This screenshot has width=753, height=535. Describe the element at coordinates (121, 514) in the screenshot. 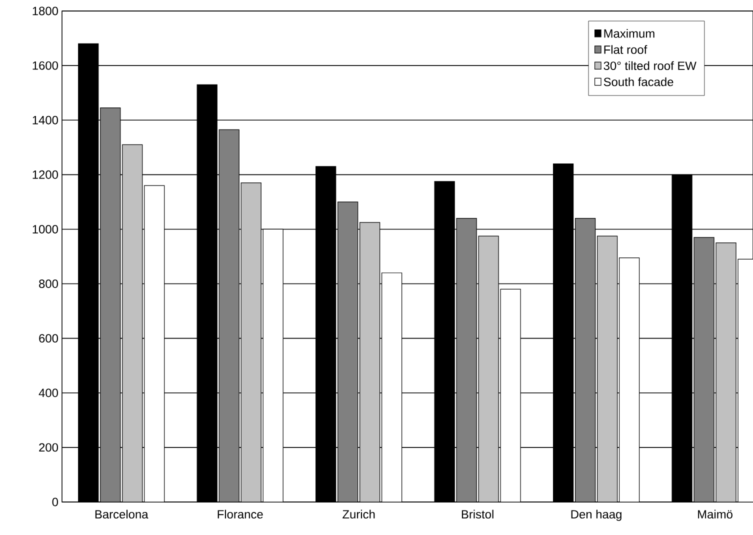

I see `x-tick-label: Barcelona` at that location.